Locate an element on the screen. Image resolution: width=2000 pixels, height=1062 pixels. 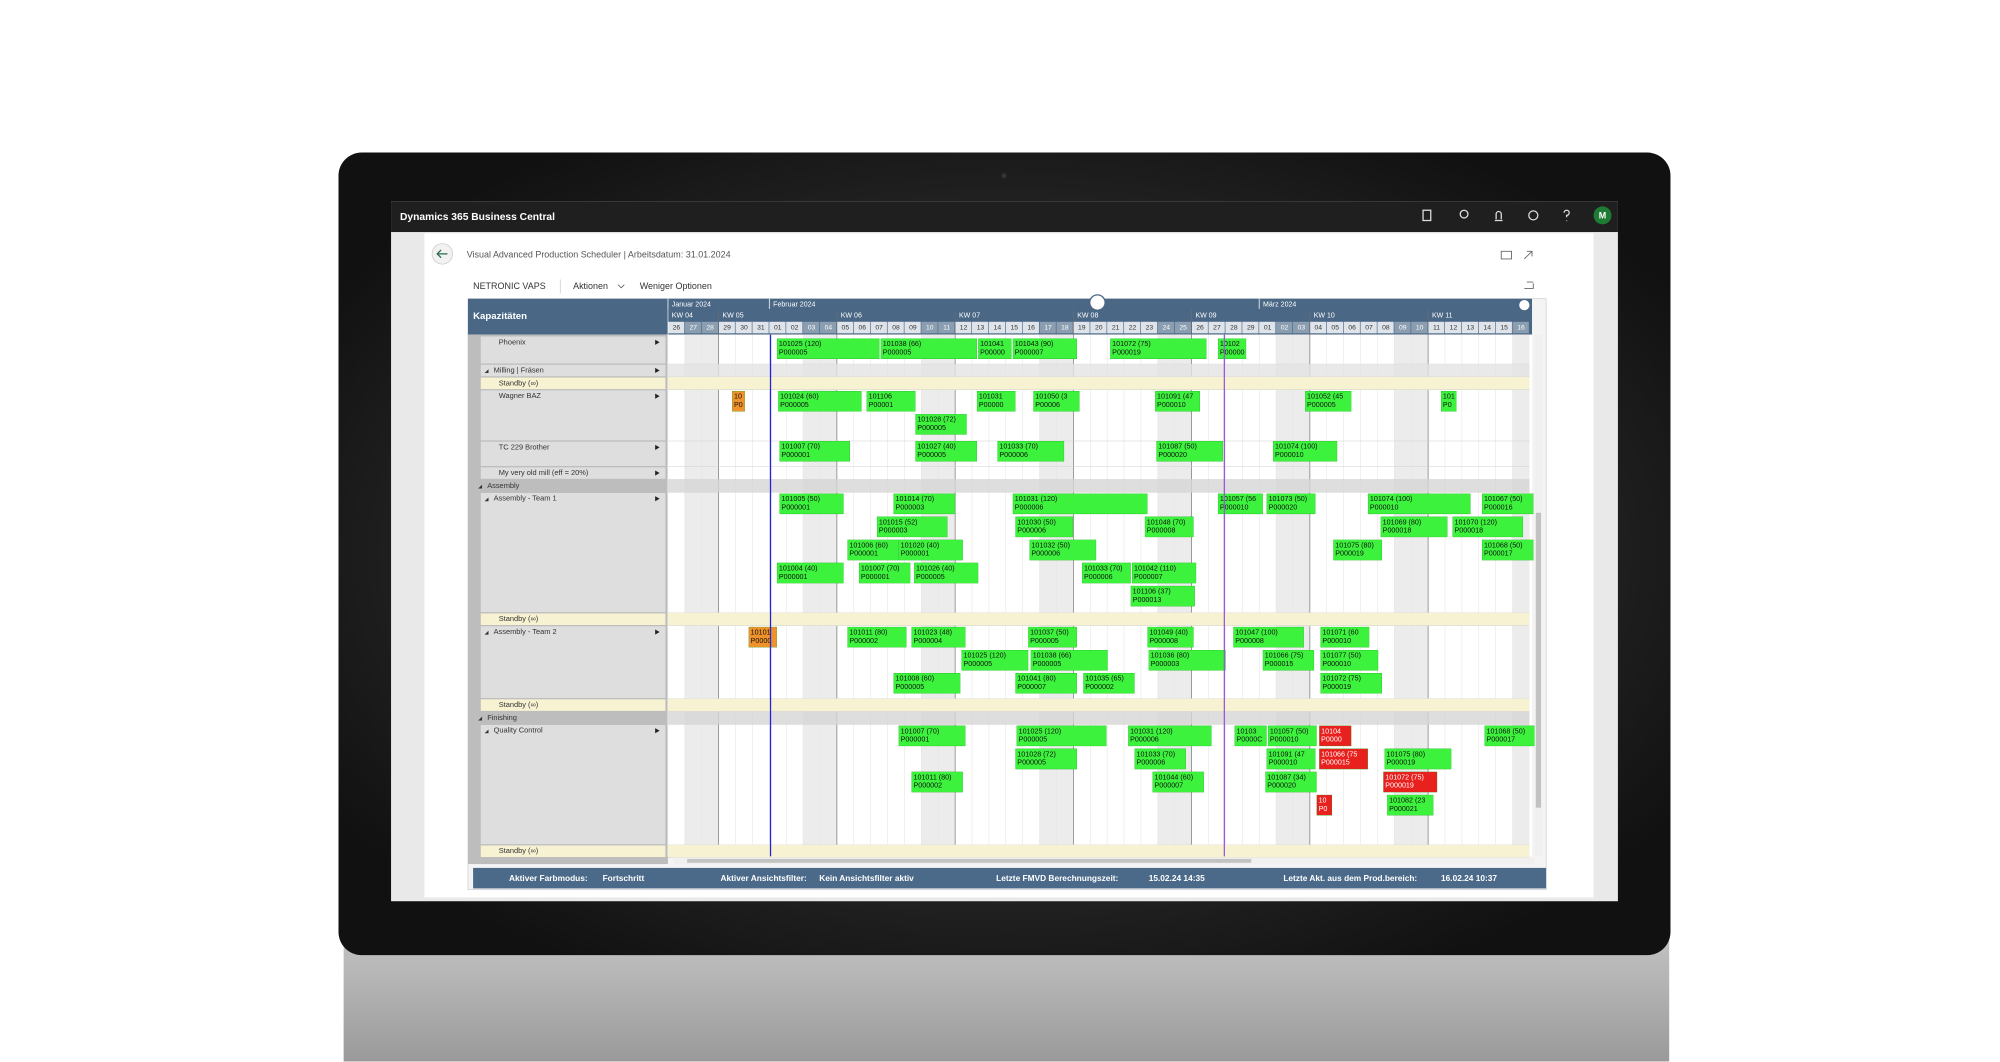
job-bar: 101077 (50)P000010 is located at coordinates (1349, 660).